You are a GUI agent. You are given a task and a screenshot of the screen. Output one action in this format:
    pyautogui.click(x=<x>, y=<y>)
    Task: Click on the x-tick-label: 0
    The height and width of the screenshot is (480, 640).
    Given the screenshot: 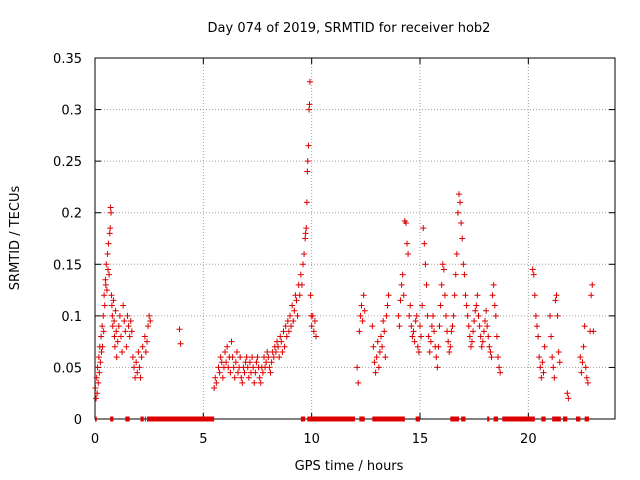 What is the action you would take?
    pyautogui.click(x=95, y=439)
    